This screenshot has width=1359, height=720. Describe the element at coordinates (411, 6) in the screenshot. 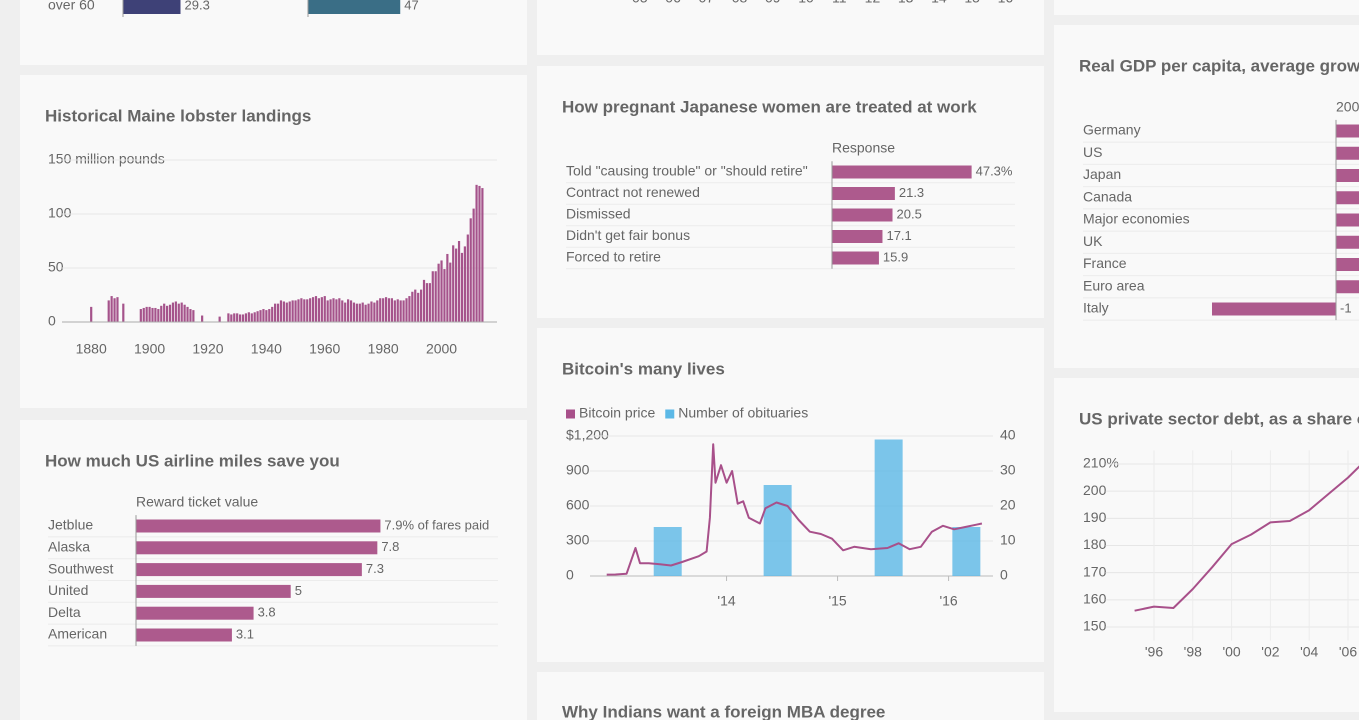

I see `value-label: 47` at that location.